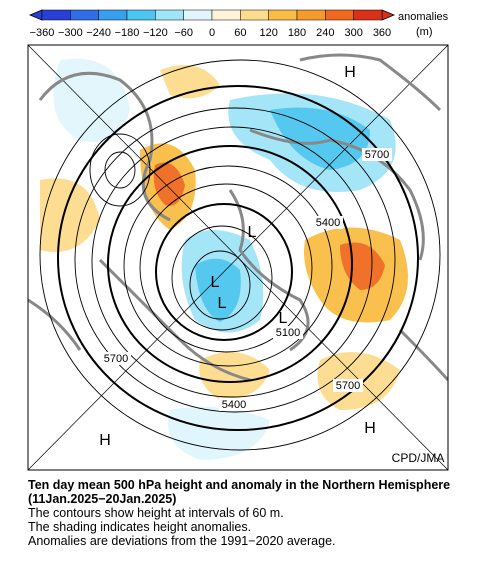 This screenshot has width=480, height=570. I want to click on colorbar-title: anomalies, so click(423, 17).